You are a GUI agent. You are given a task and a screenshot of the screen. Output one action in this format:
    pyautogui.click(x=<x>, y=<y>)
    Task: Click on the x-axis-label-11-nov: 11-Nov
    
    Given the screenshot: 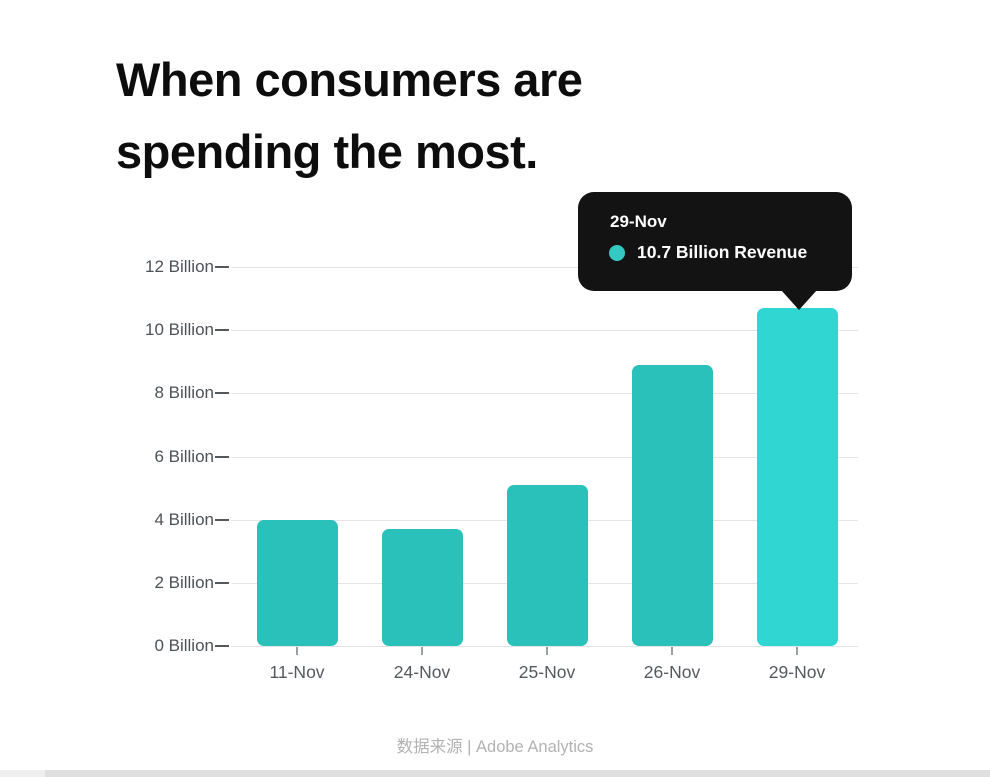 What is the action you would take?
    pyautogui.click(x=297, y=672)
    